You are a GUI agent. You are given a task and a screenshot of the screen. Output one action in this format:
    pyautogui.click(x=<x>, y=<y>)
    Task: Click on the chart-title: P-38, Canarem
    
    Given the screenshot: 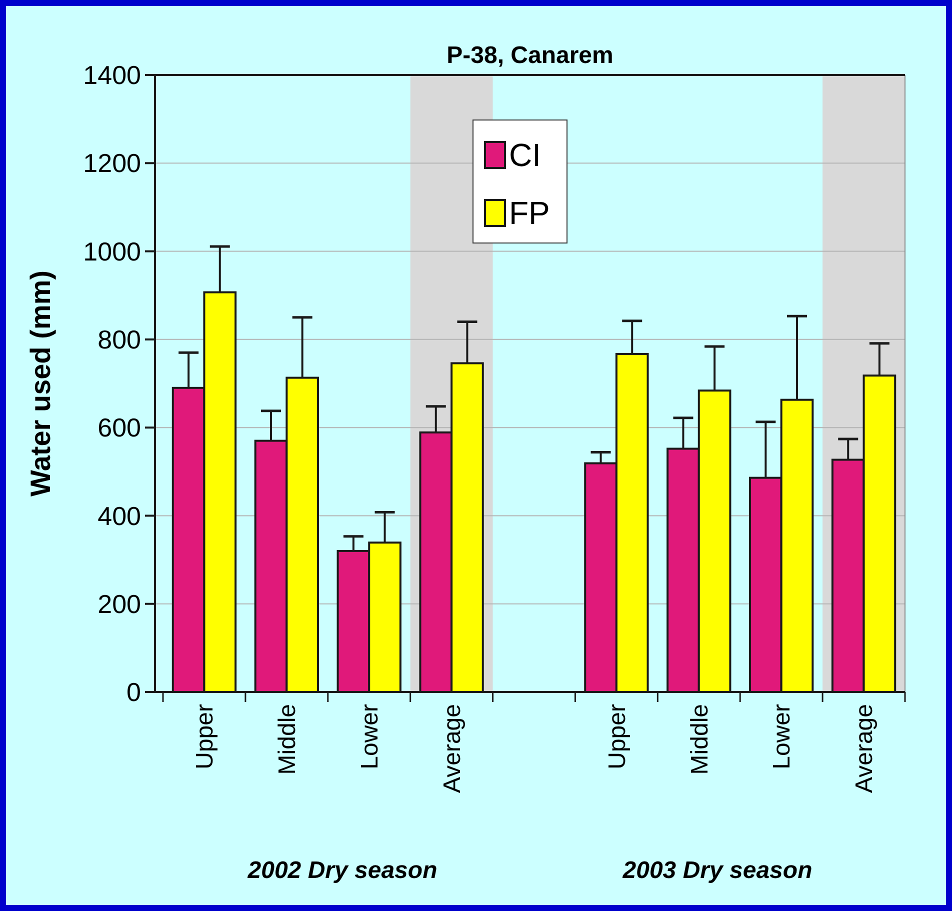 What is the action you would take?
    pyautogui.click(x=530, y=55)
    